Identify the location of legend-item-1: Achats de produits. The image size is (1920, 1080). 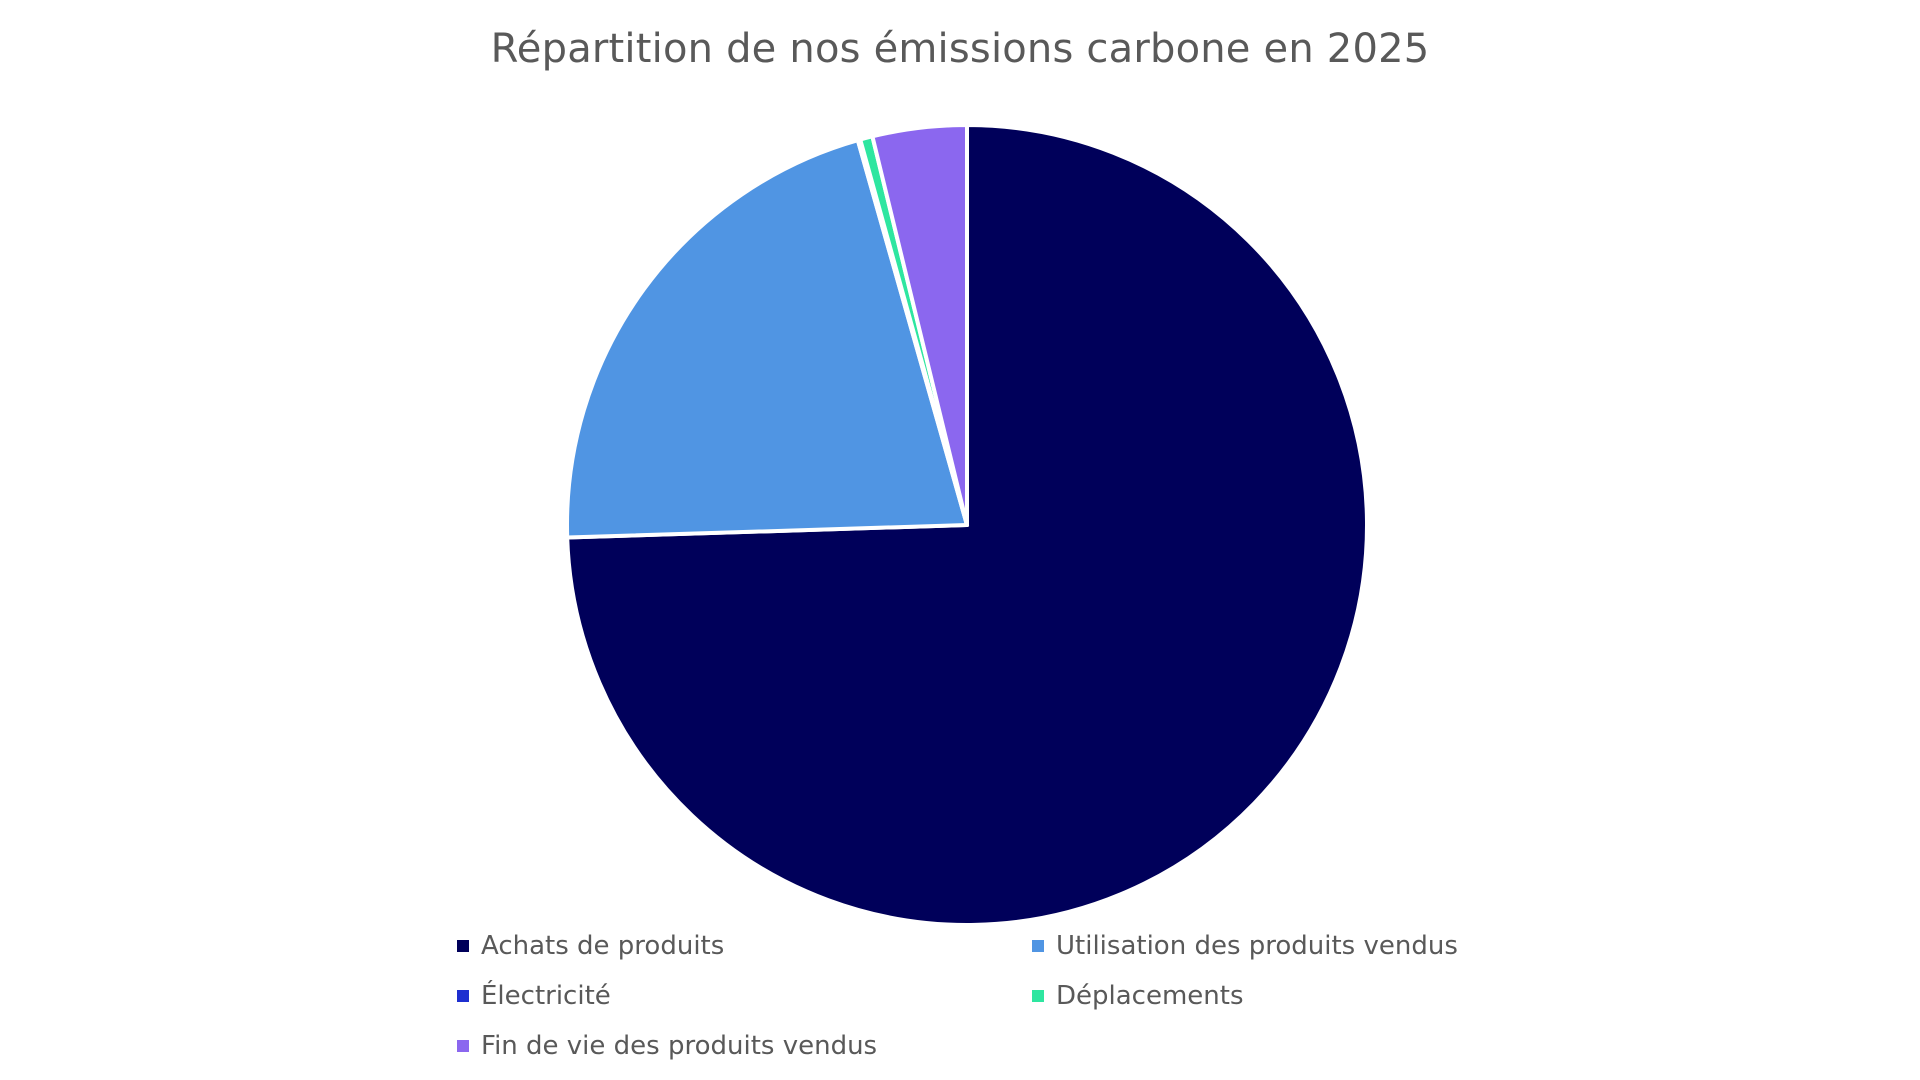
(590, 946).